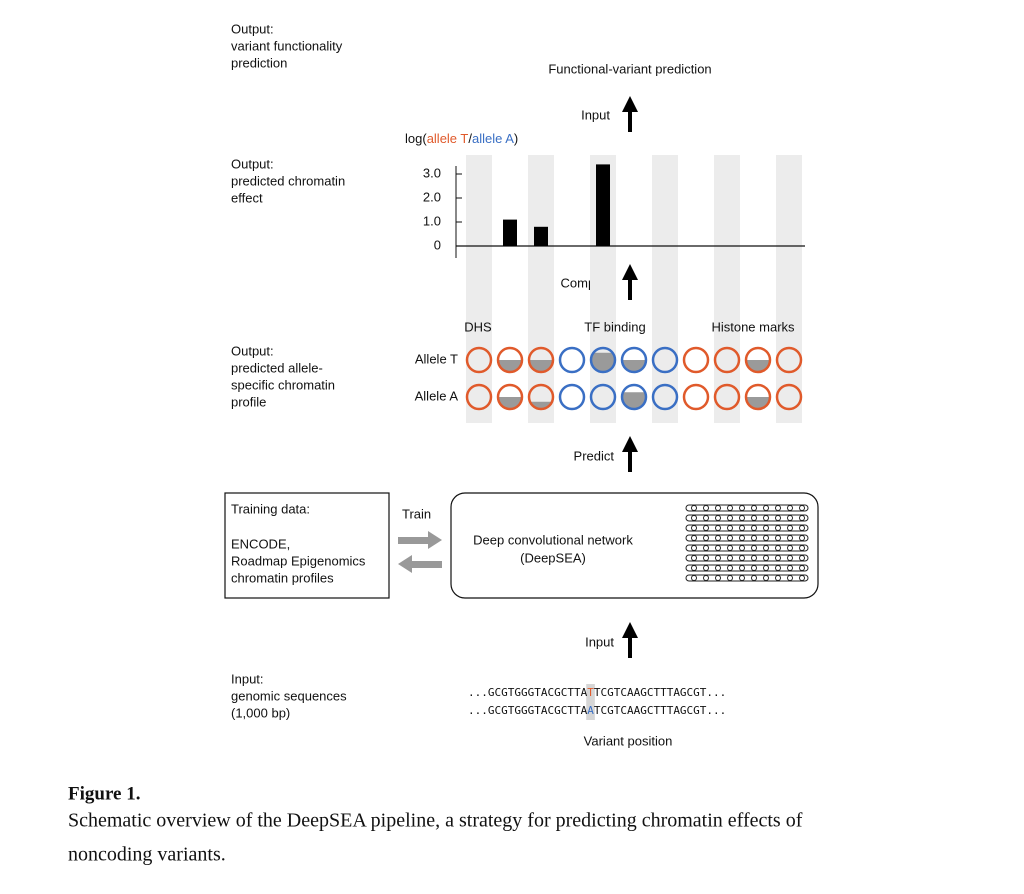 The width and height of the screenshot is (1024, 894). Describe the element at coordinates (307, 545) in the screenshot. I see `training-box` at that location.